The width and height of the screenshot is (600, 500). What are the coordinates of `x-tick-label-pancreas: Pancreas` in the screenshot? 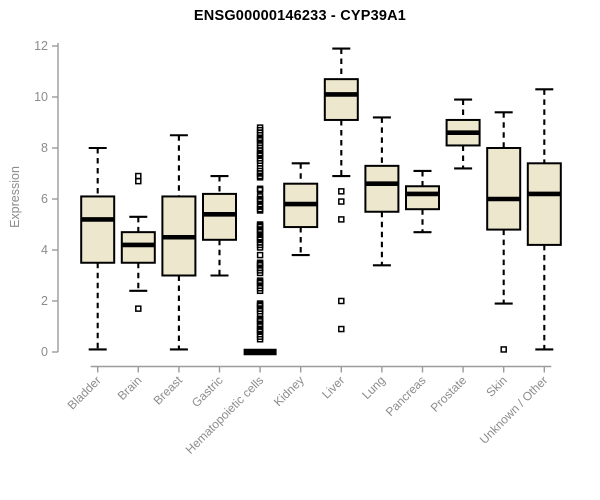 It's located at (406, 396).